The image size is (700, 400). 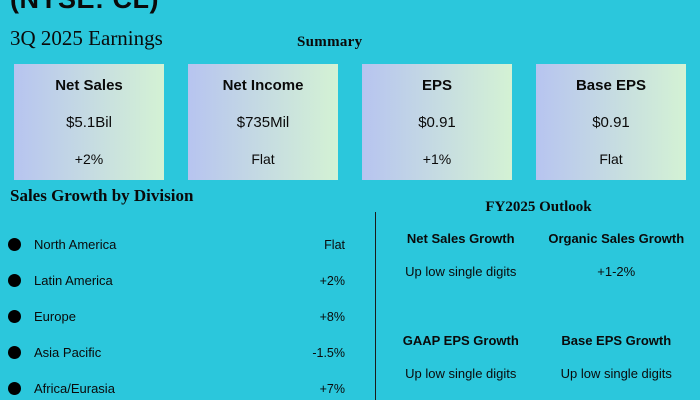 I want to click on list-item: Asia Pacific -1.5%, so click(x=176, y=352).